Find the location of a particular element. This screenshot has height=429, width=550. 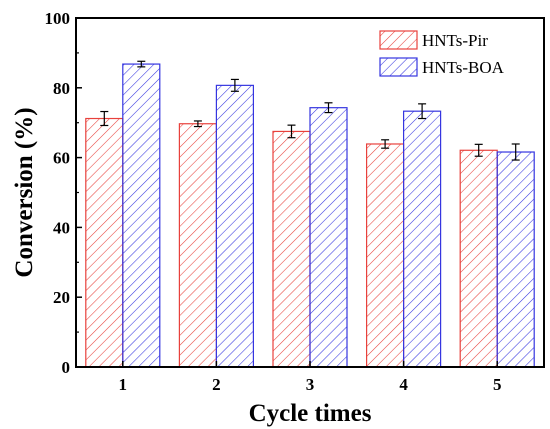

y-tick-label: 60 is located at coordinates (61, 158).